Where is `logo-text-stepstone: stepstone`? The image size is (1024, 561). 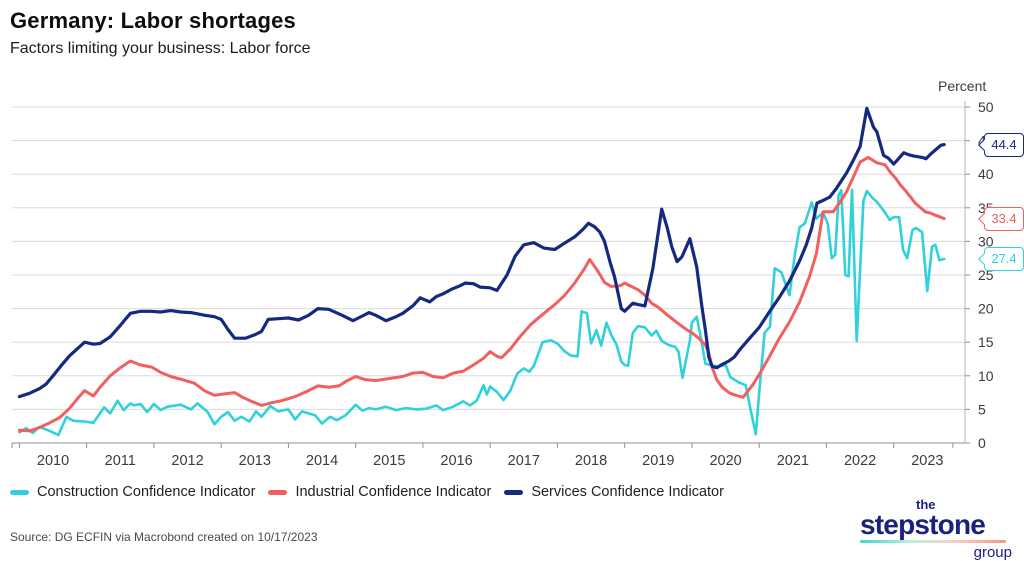 logo-text-stepstone: stepstone is located at coordinates (923, 524).